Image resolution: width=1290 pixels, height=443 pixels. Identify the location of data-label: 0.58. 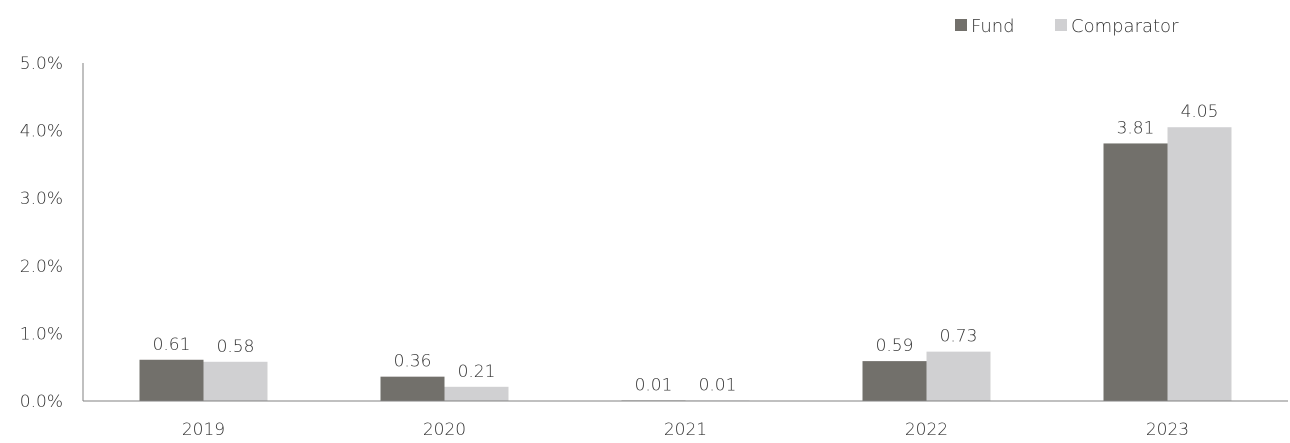
(236, 347).